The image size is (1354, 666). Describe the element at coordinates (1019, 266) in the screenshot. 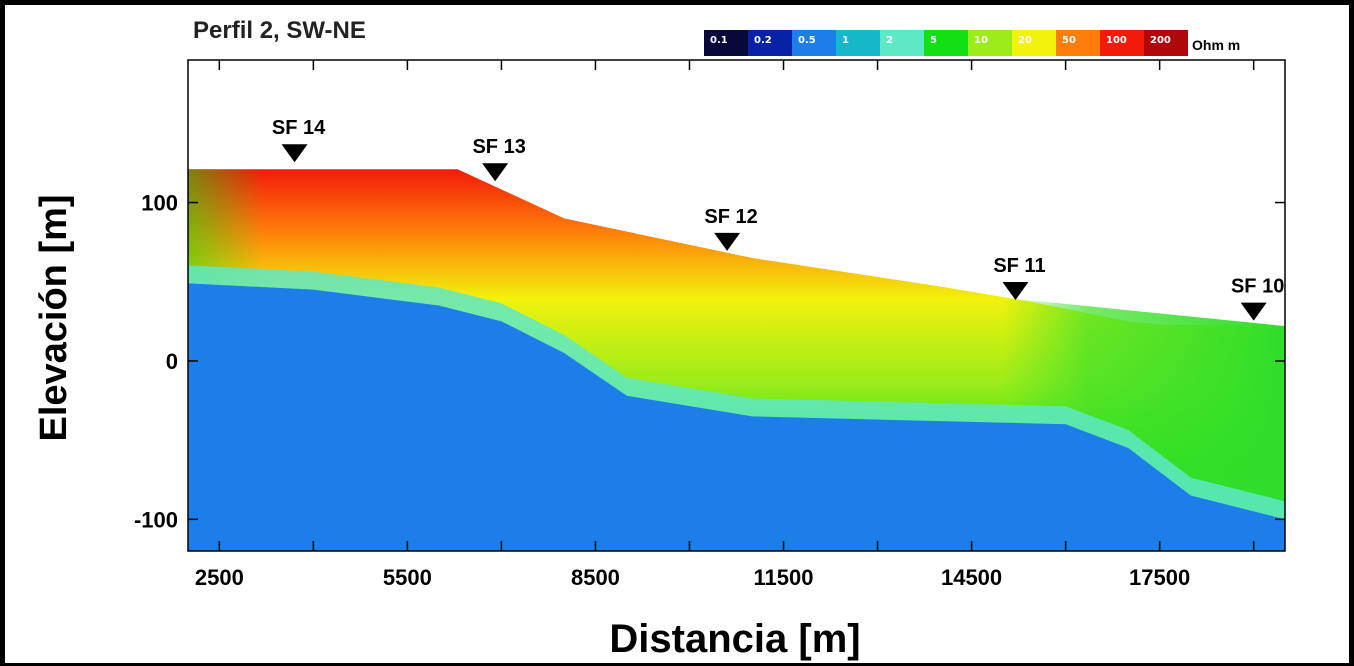

I see `well-label: SF 11` at that location.